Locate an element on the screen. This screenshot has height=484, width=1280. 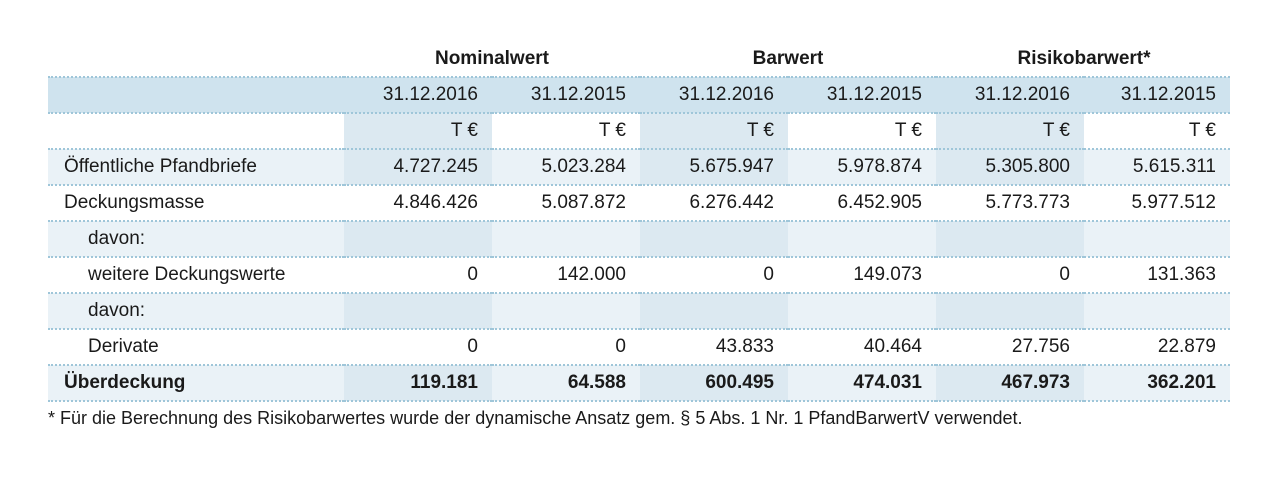
value-cell: 5.675.947 is located at coordinates (714, 167).